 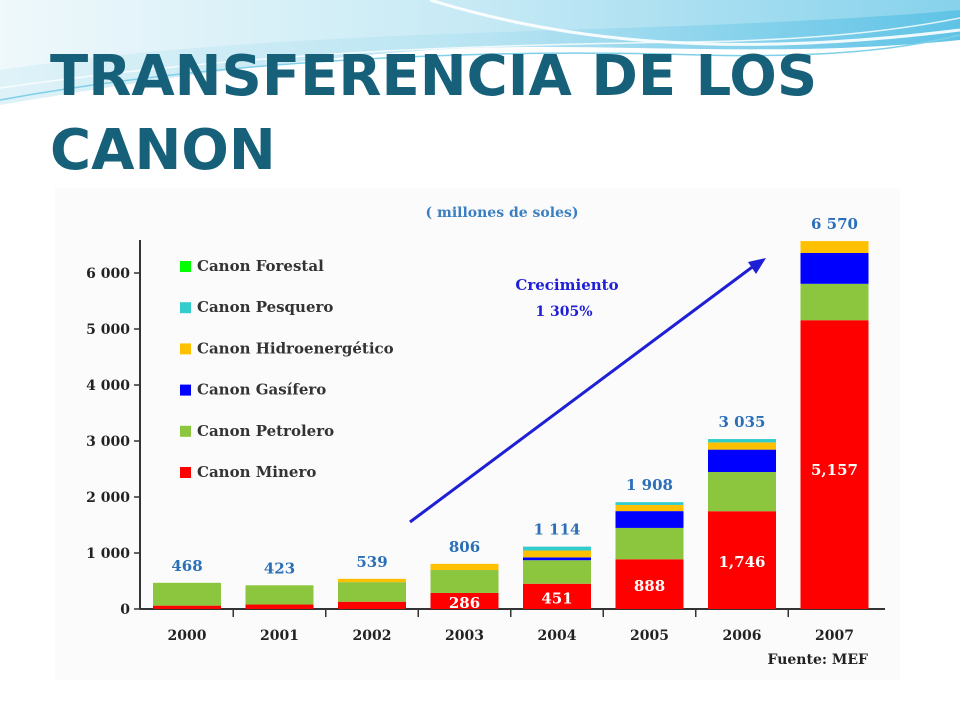 I want to click on legend-label: Canon Hidroenergético, so click(x=295, y=348).